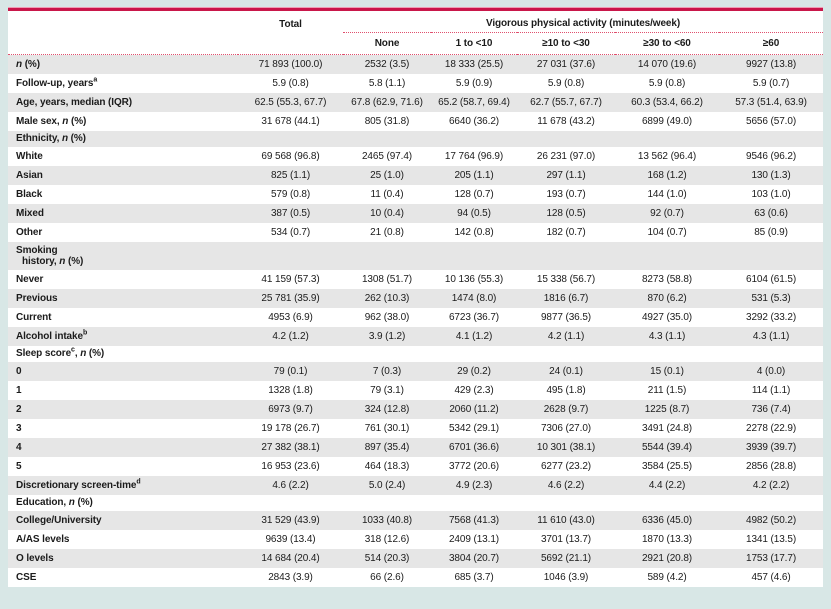 The width and height of the screenshot is (831, 609). What do you see at coordinates (771, 520) in the screenshot?
I see `cell-value: 4982 (50.2)` at bounding box center [771, 520].